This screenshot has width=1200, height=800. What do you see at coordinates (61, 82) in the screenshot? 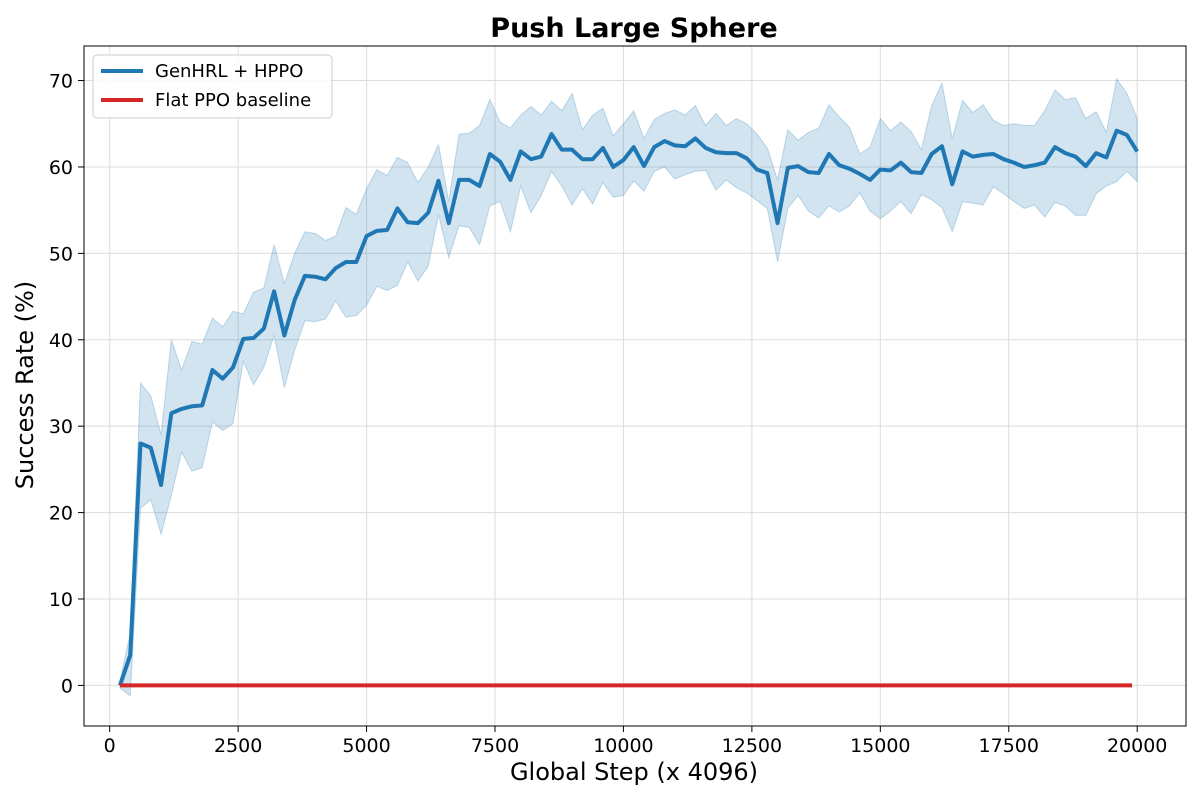
I see `y-tick-label: 70` at bounding box center [61, 82].